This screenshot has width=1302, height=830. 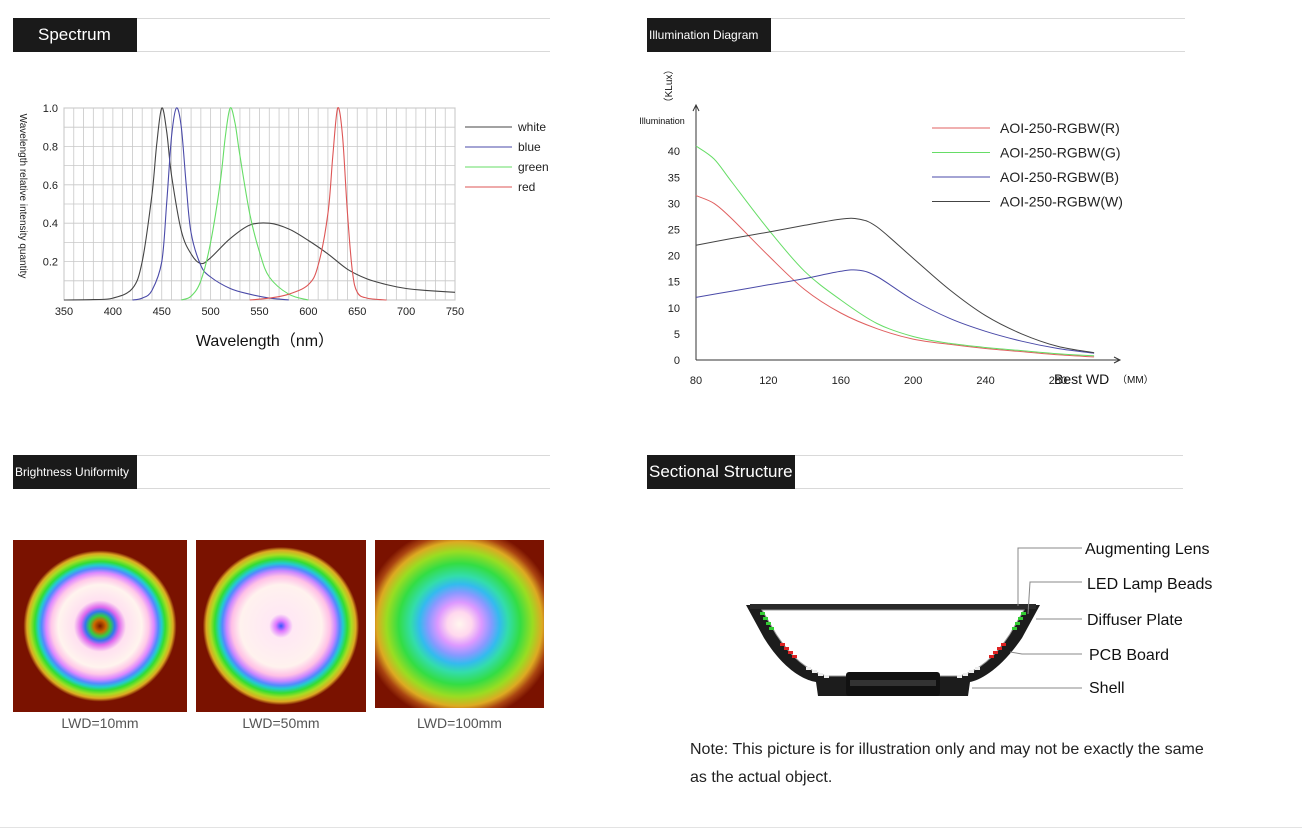 I want to click on illumination-x-tick-label: 240, so click(x=985, y=381).